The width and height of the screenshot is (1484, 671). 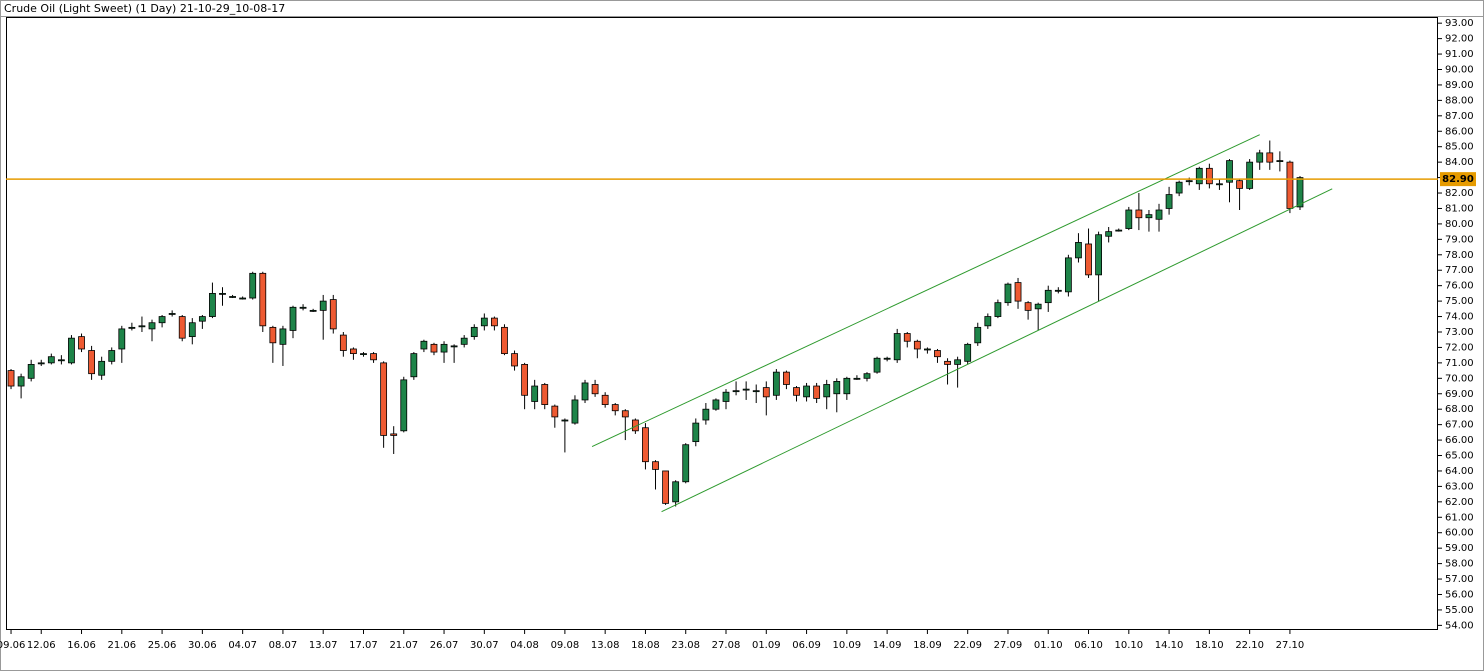 I want to click on x-tick-label: 25.06, so click(x=162, y=645).